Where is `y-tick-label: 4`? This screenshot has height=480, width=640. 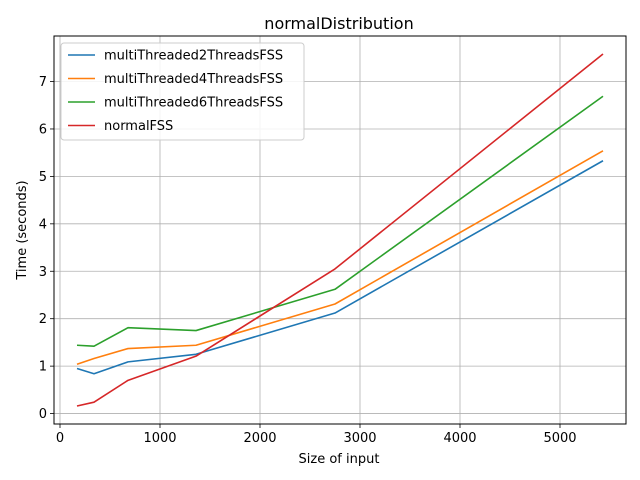
y-tick-label: 4 is located at coordinates (43, 224).